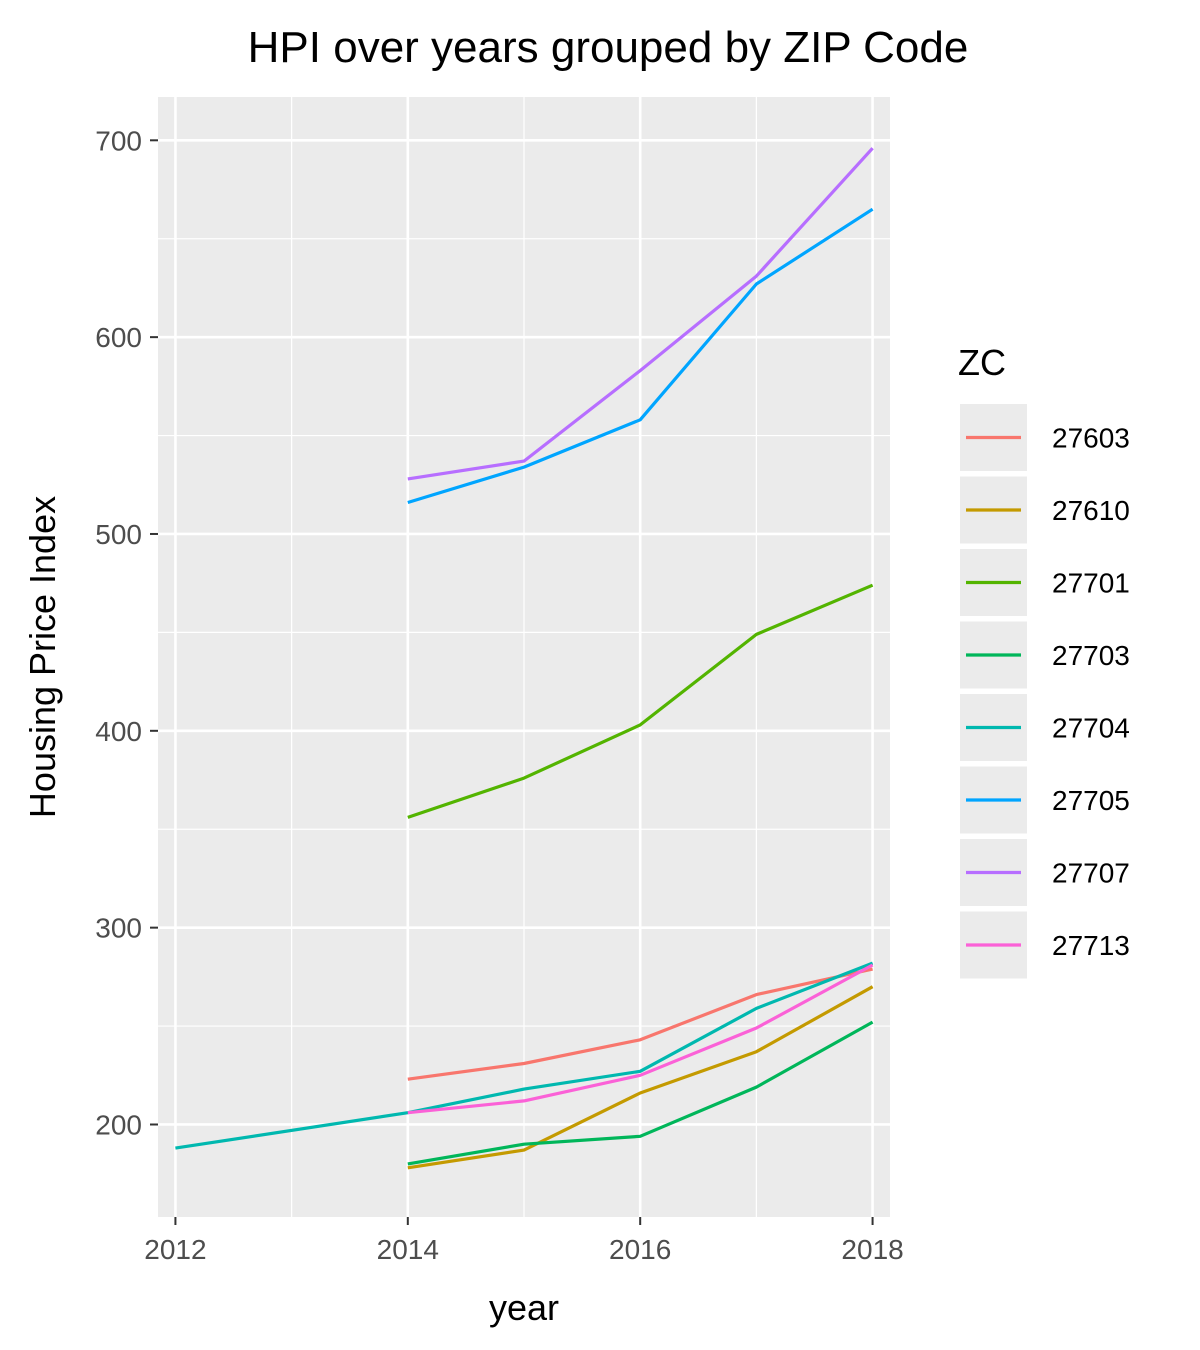  What do you see at coordinates (1091, 873) in the screenshot?
I see `legend-label-27707: 27707` at bounding box center [1091, 873].